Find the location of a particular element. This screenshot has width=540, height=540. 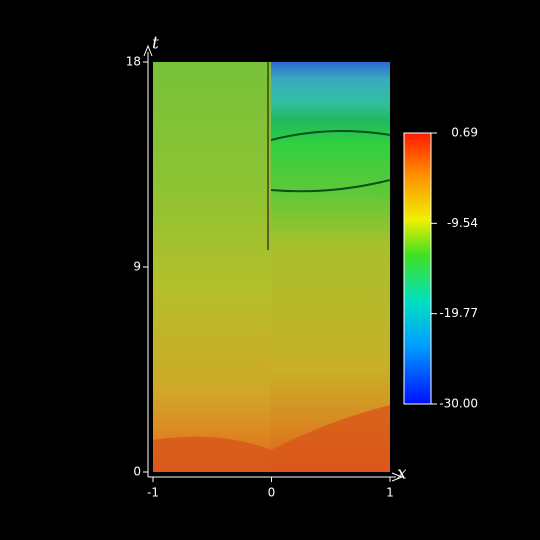

x-arrow is located at coordinates (397, 477).